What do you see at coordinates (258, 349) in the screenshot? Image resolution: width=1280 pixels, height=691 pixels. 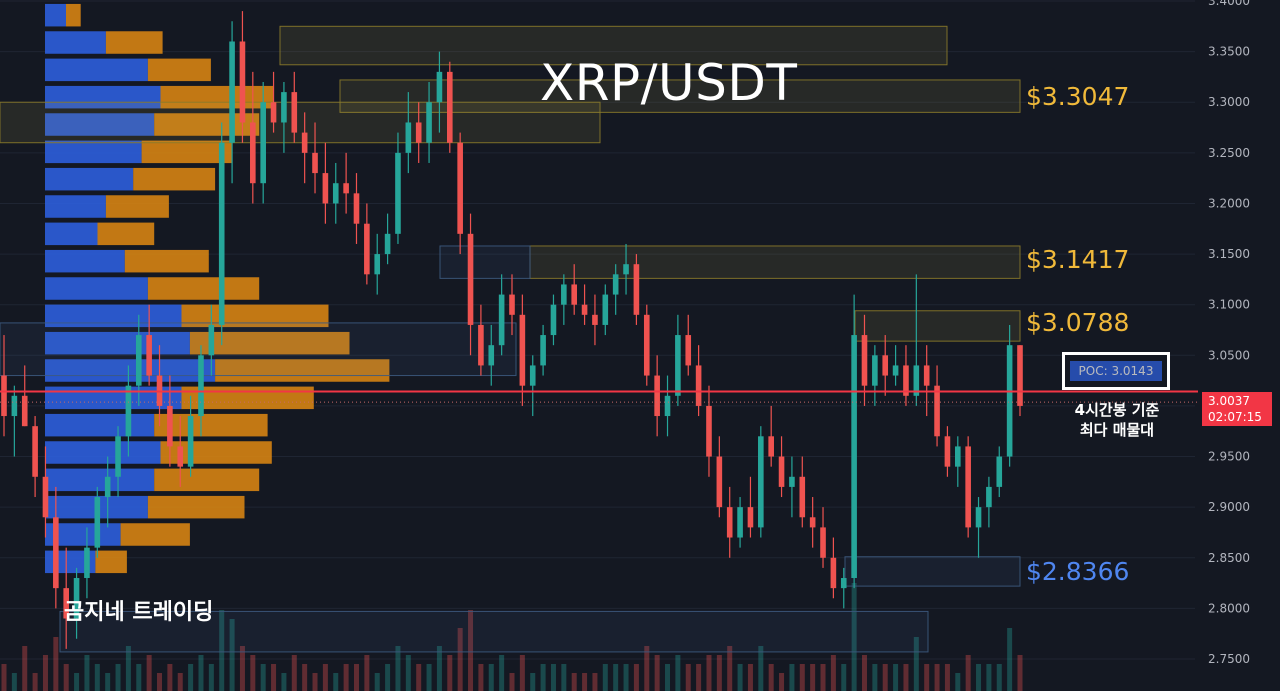 I see `volume-node-zone` at bounding box center [258, 349].